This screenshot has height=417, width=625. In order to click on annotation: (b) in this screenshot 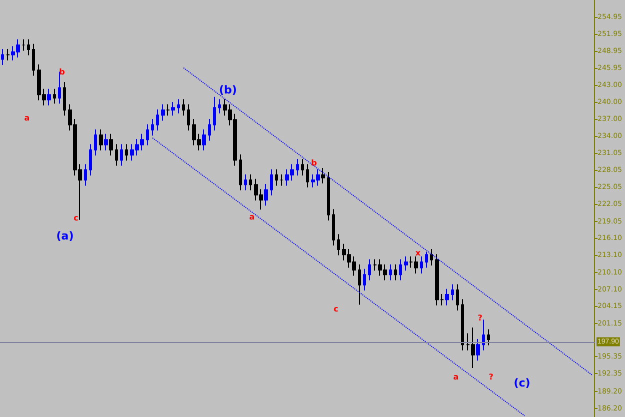, I will do `click(228, 90)`.